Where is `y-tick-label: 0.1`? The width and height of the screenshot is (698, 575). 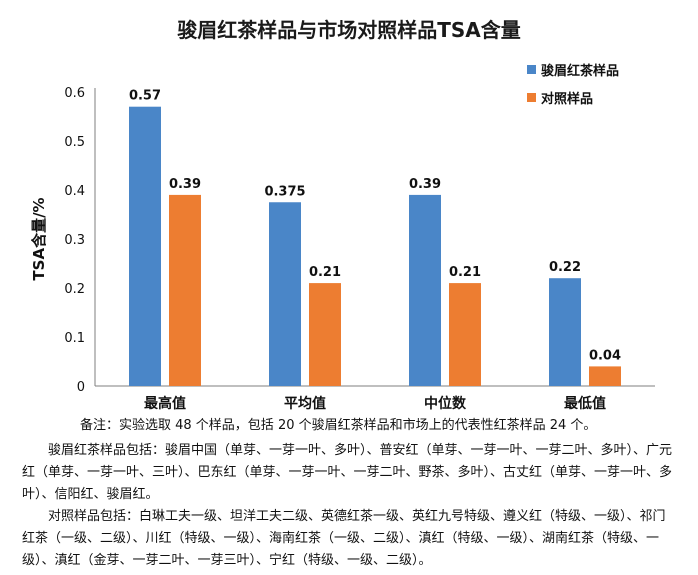 y-tick-label: 0.1 is located at coordinates (74, 338).